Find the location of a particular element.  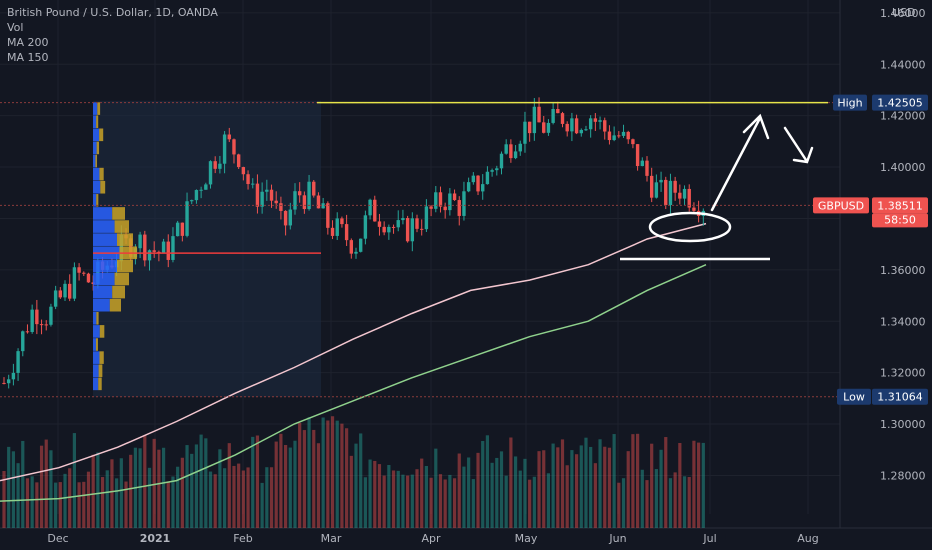

symbol-title: British Pound / U.S. Dollar, 1D, OANDA is located at coordinates (112, 12).